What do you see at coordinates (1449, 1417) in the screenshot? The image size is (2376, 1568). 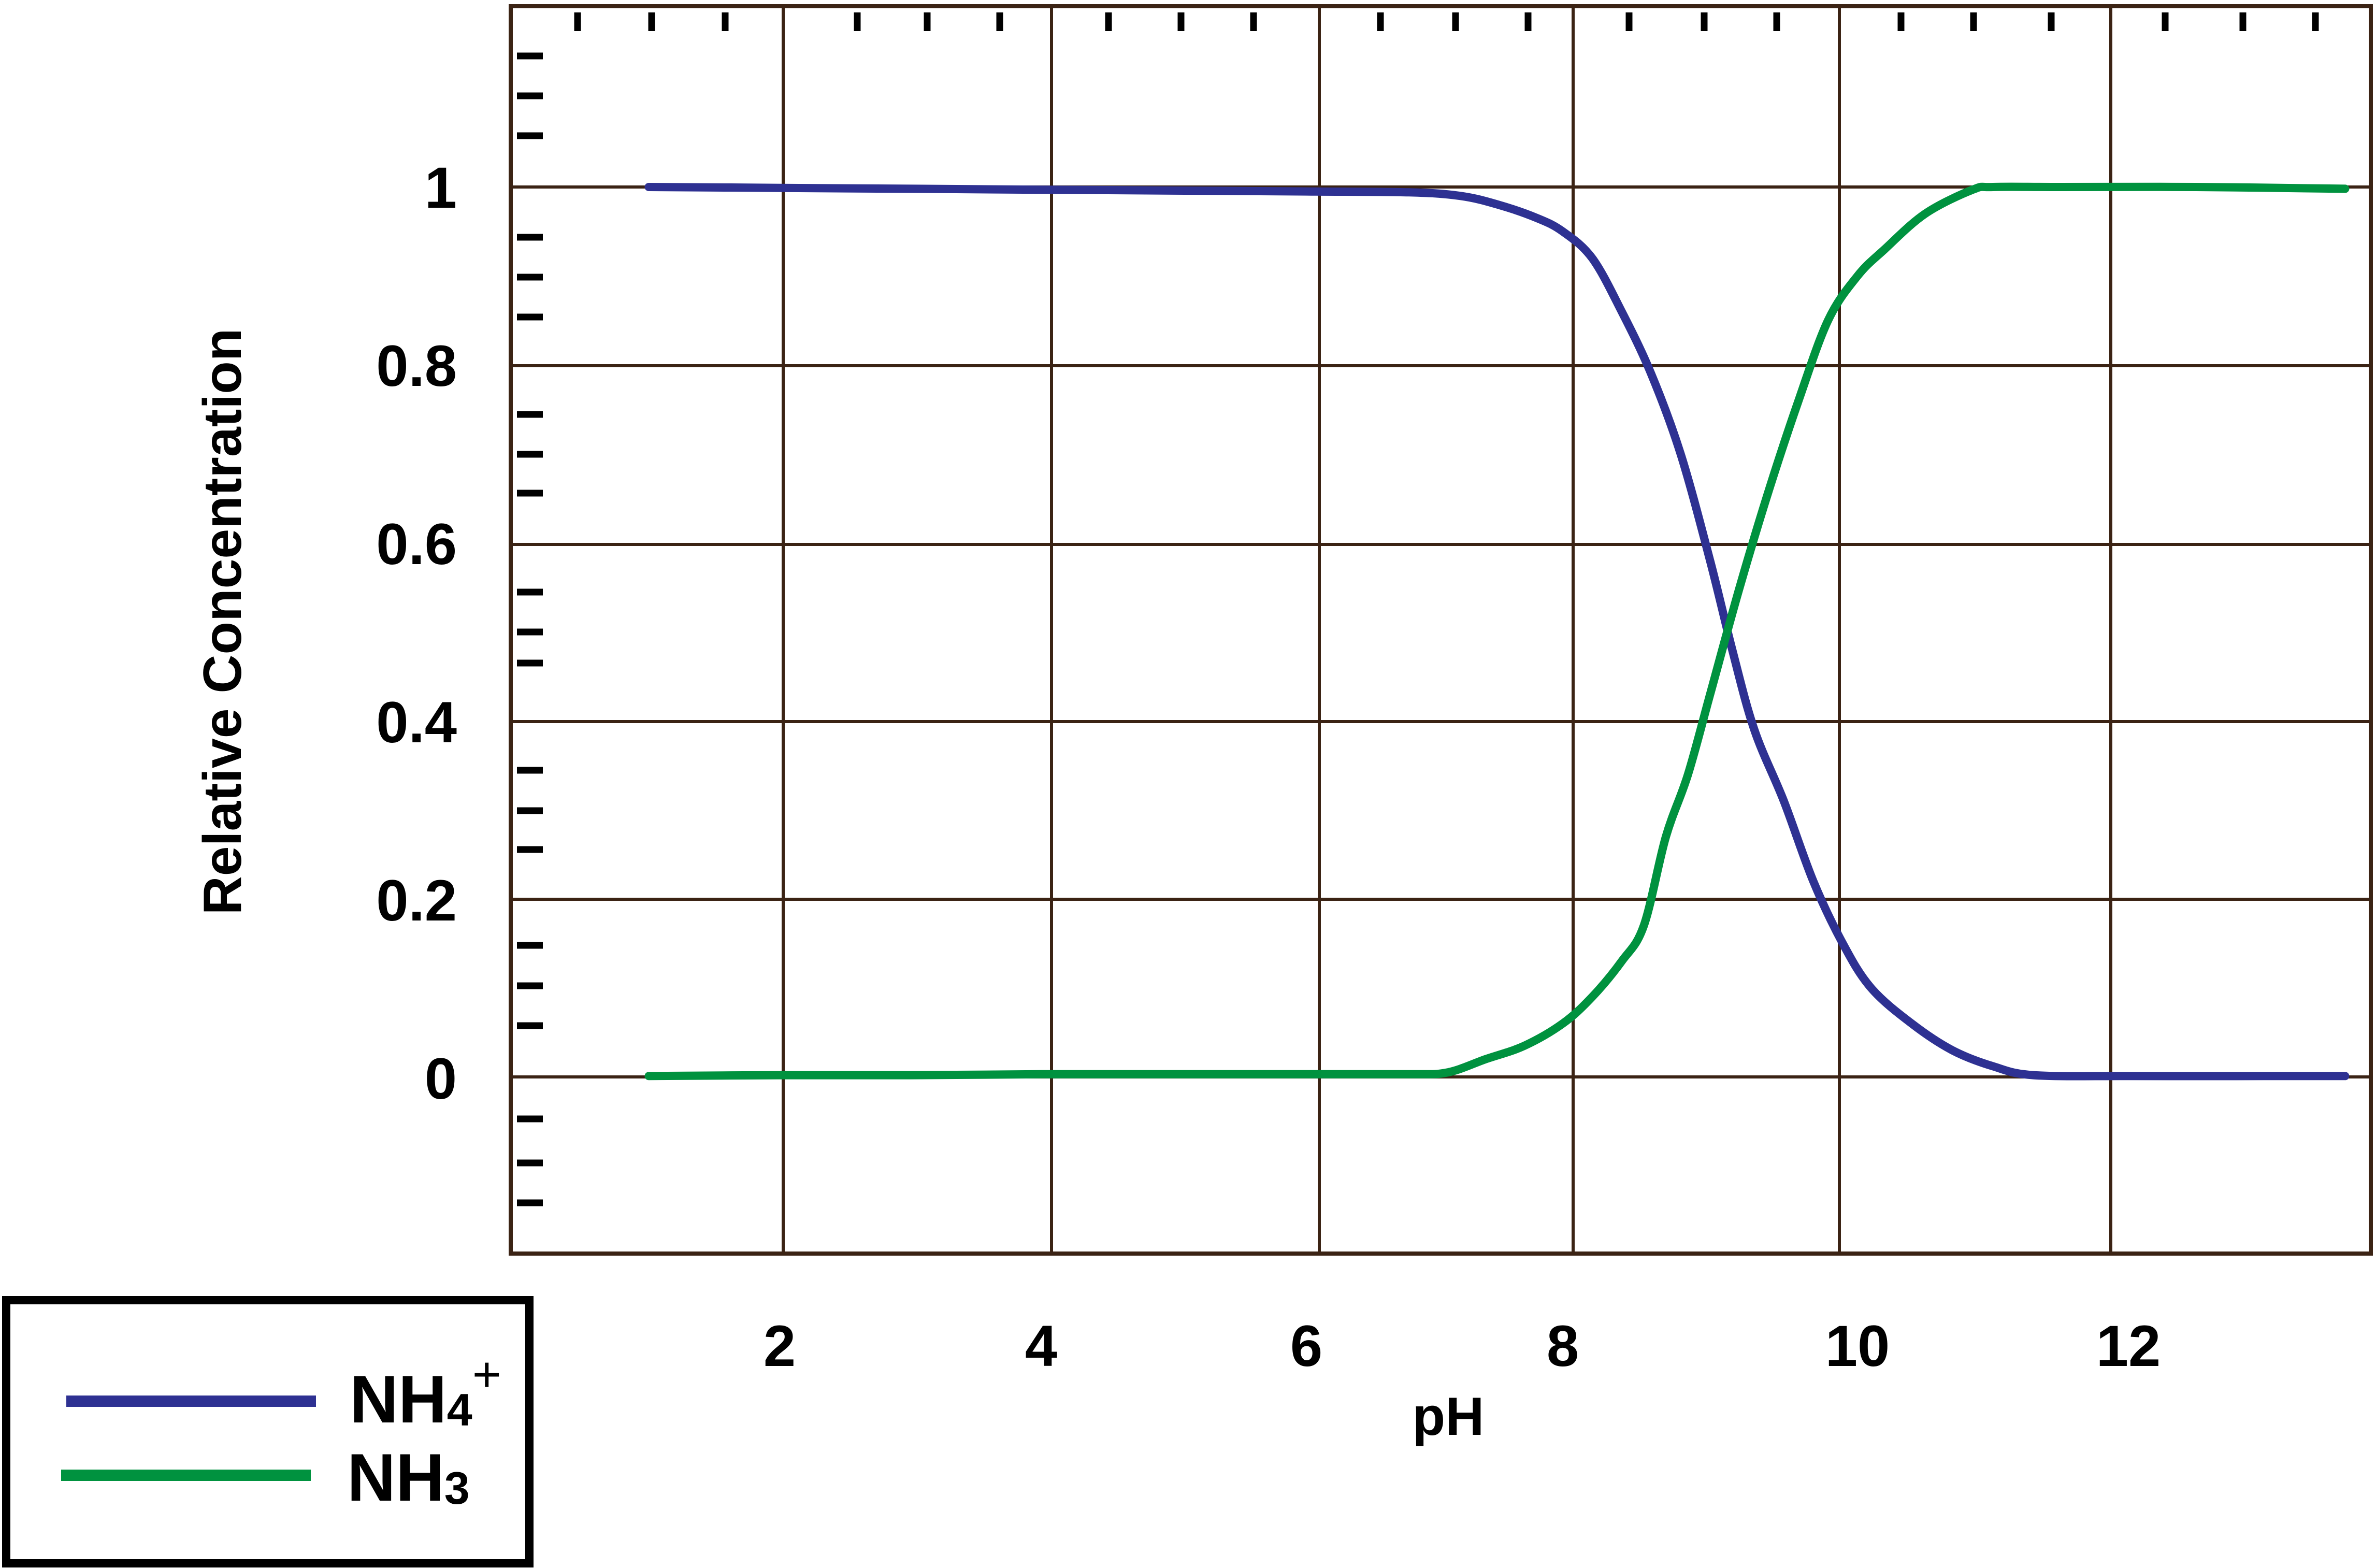 I see `x-axis-title: pH` at bounding box center [1449, 1417].